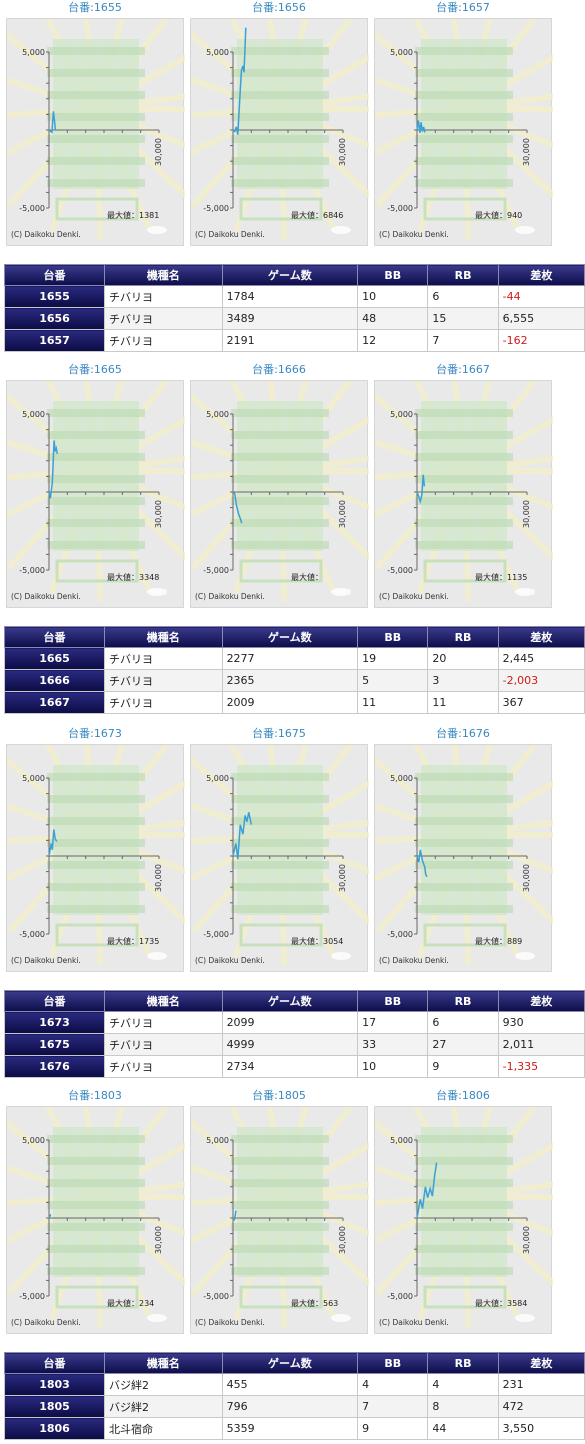 The height and width of the screenshot is (1444, 585). What do you see at coordinates (393, 1406) in the screenshot?
I see `table-cell: 7` at bounding box center [393, 1406].